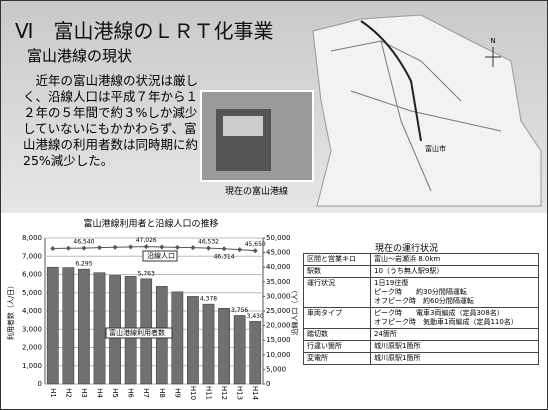 Image resolution: width=548 pixels, height=410 pixels. What do you see at coordinates (32, 293) in the screenshot?
I see `y-tick-label: 5,000` at bounding box center [32, 293].